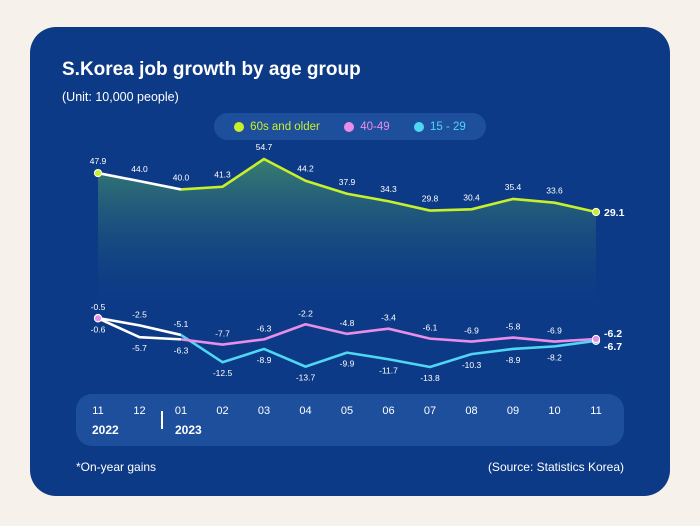  I want to click on legend-item-60s: 60s and older, so click(277, 127).